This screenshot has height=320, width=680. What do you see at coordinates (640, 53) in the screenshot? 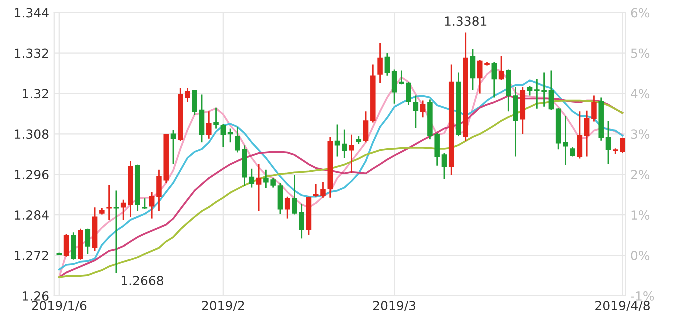
I see `y2-tick-label: 5%` at bounding box center [640, 53].